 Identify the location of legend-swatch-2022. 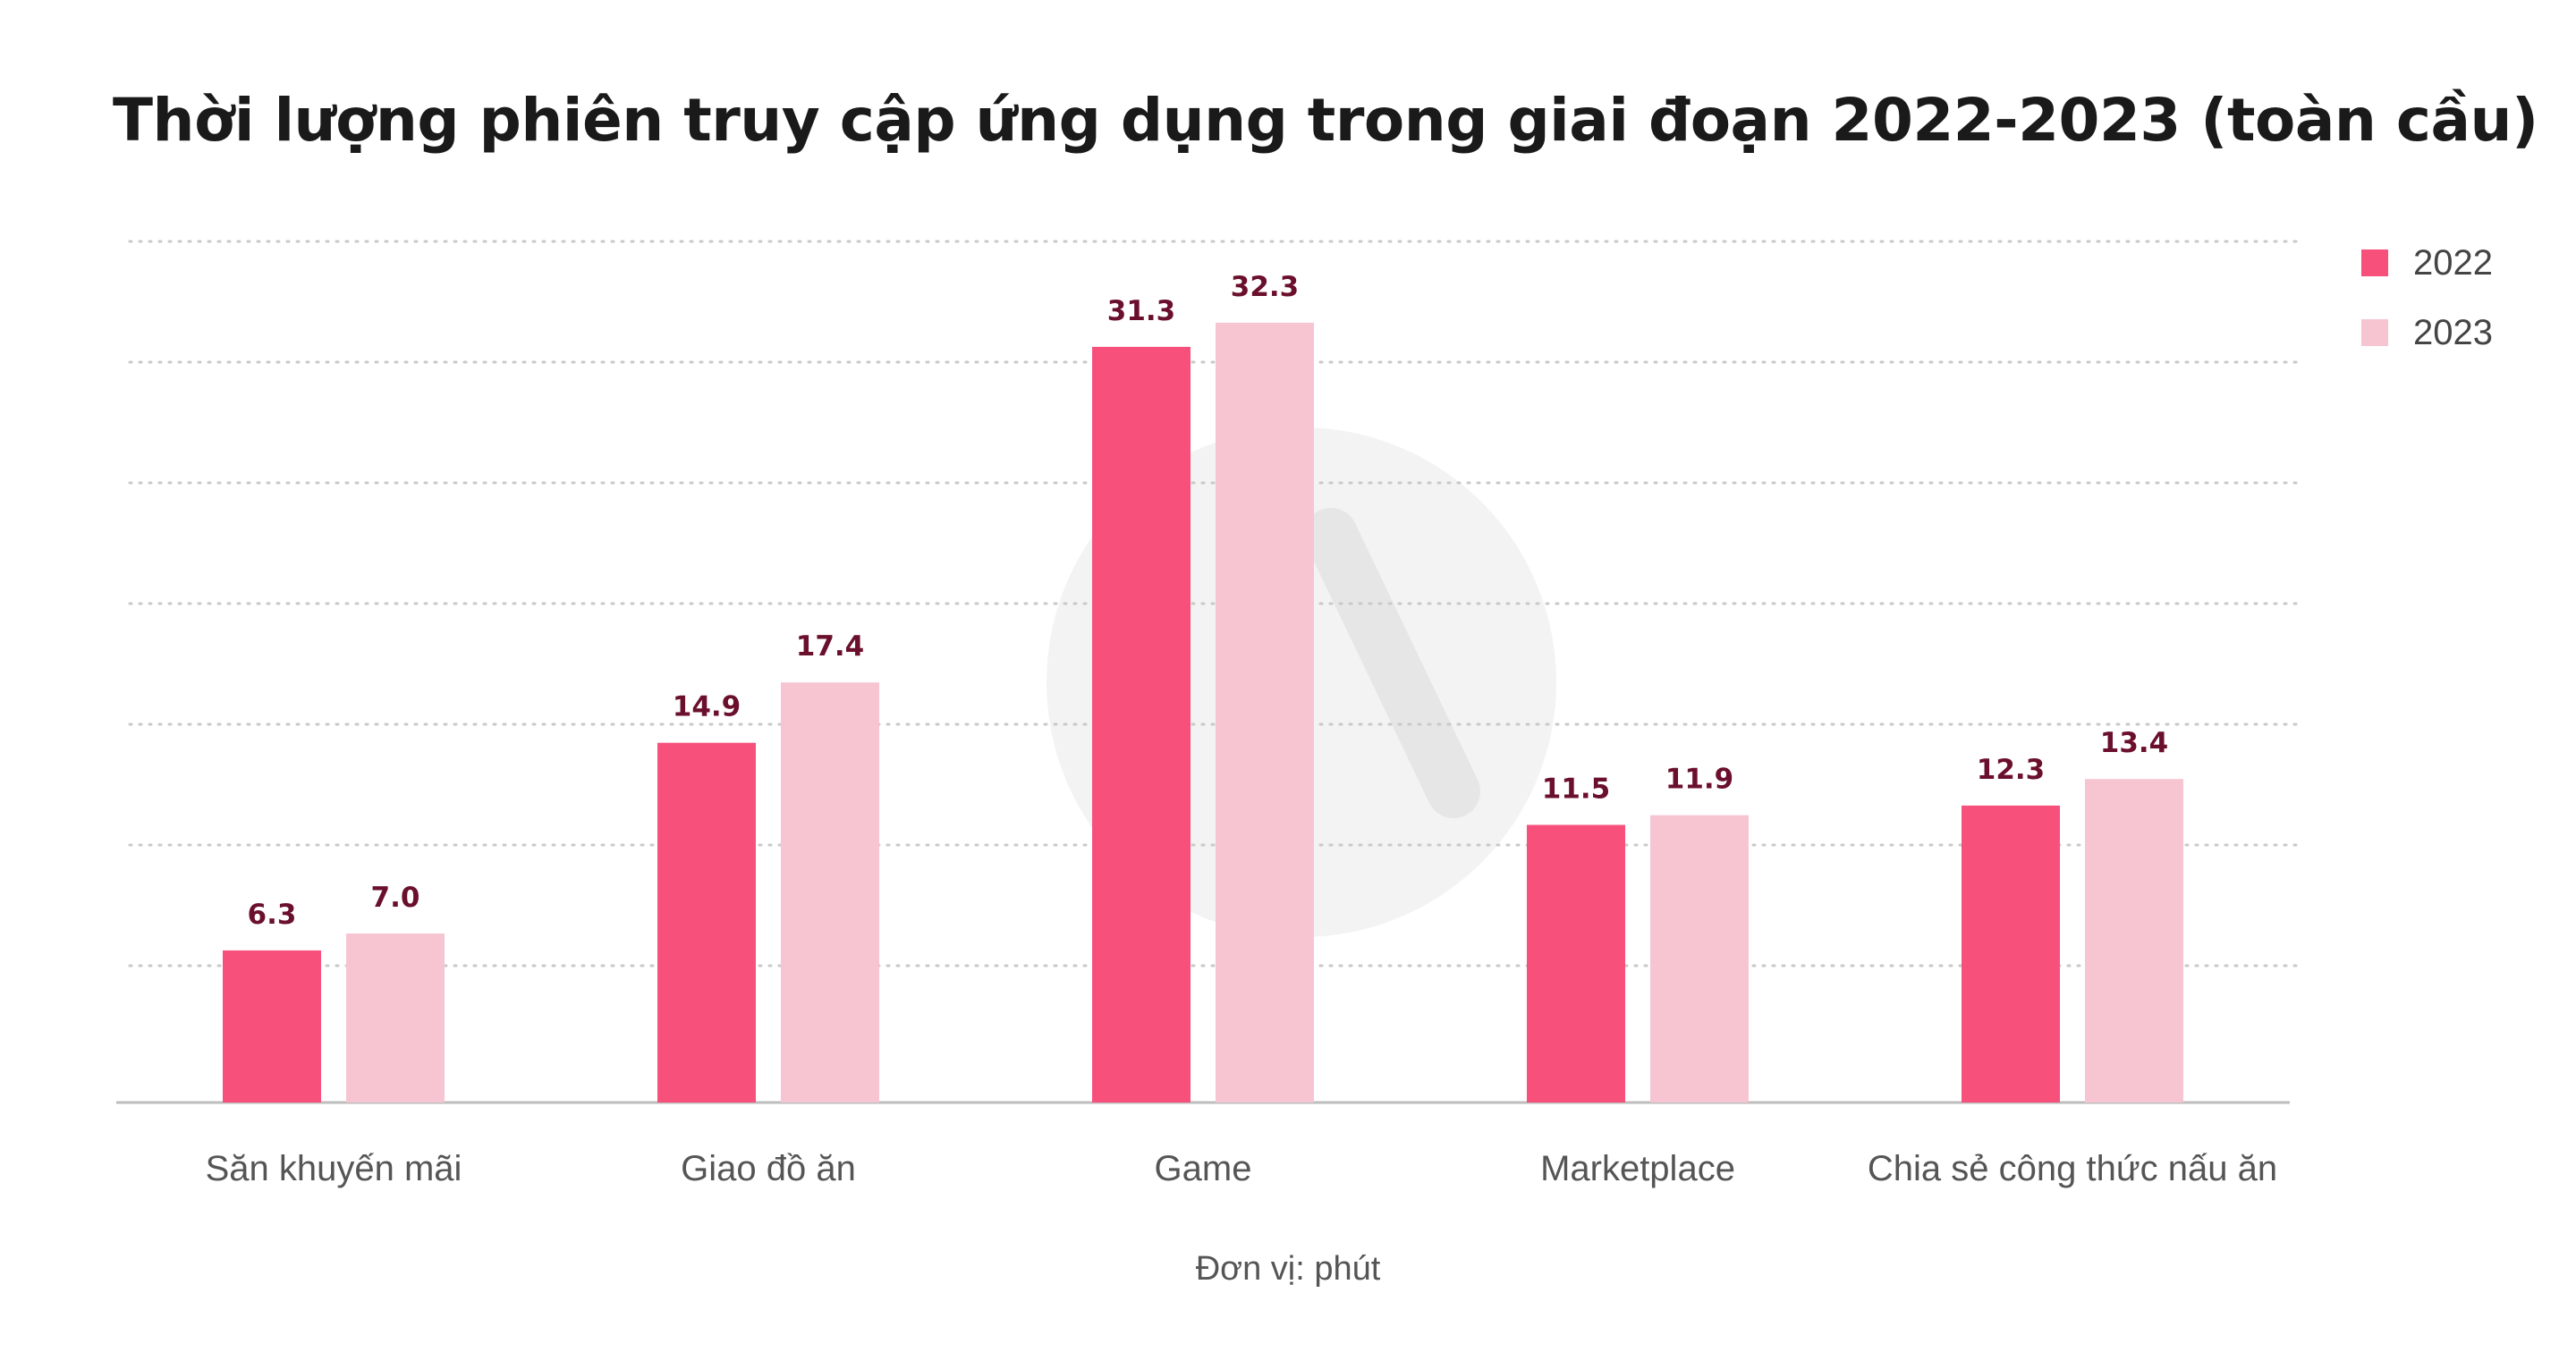
(2374, 262).